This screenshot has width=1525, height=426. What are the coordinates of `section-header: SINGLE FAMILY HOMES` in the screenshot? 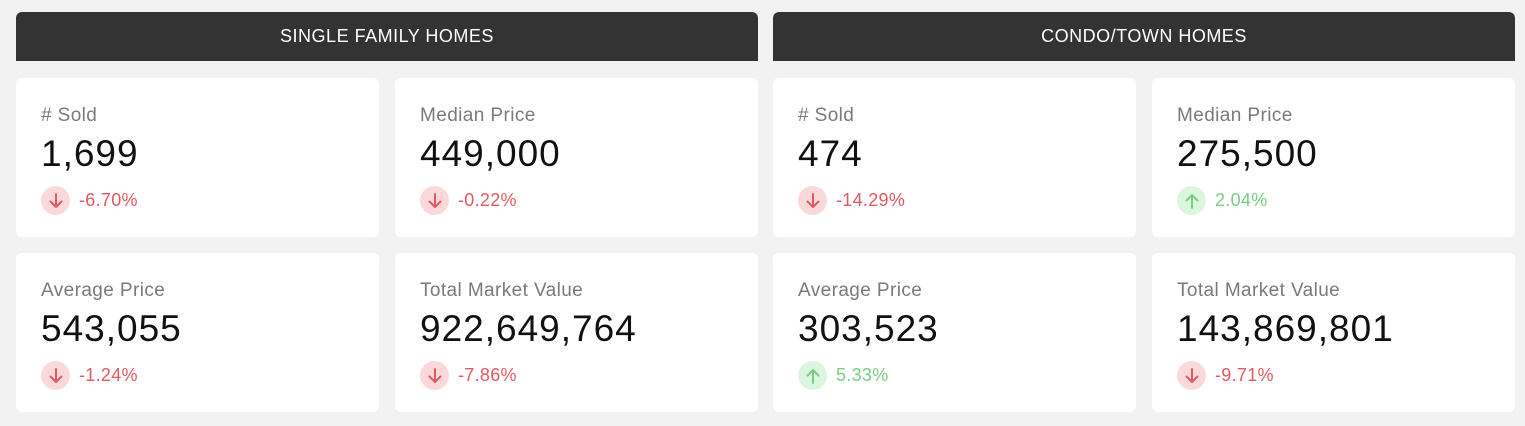 It's located at (387, 36).